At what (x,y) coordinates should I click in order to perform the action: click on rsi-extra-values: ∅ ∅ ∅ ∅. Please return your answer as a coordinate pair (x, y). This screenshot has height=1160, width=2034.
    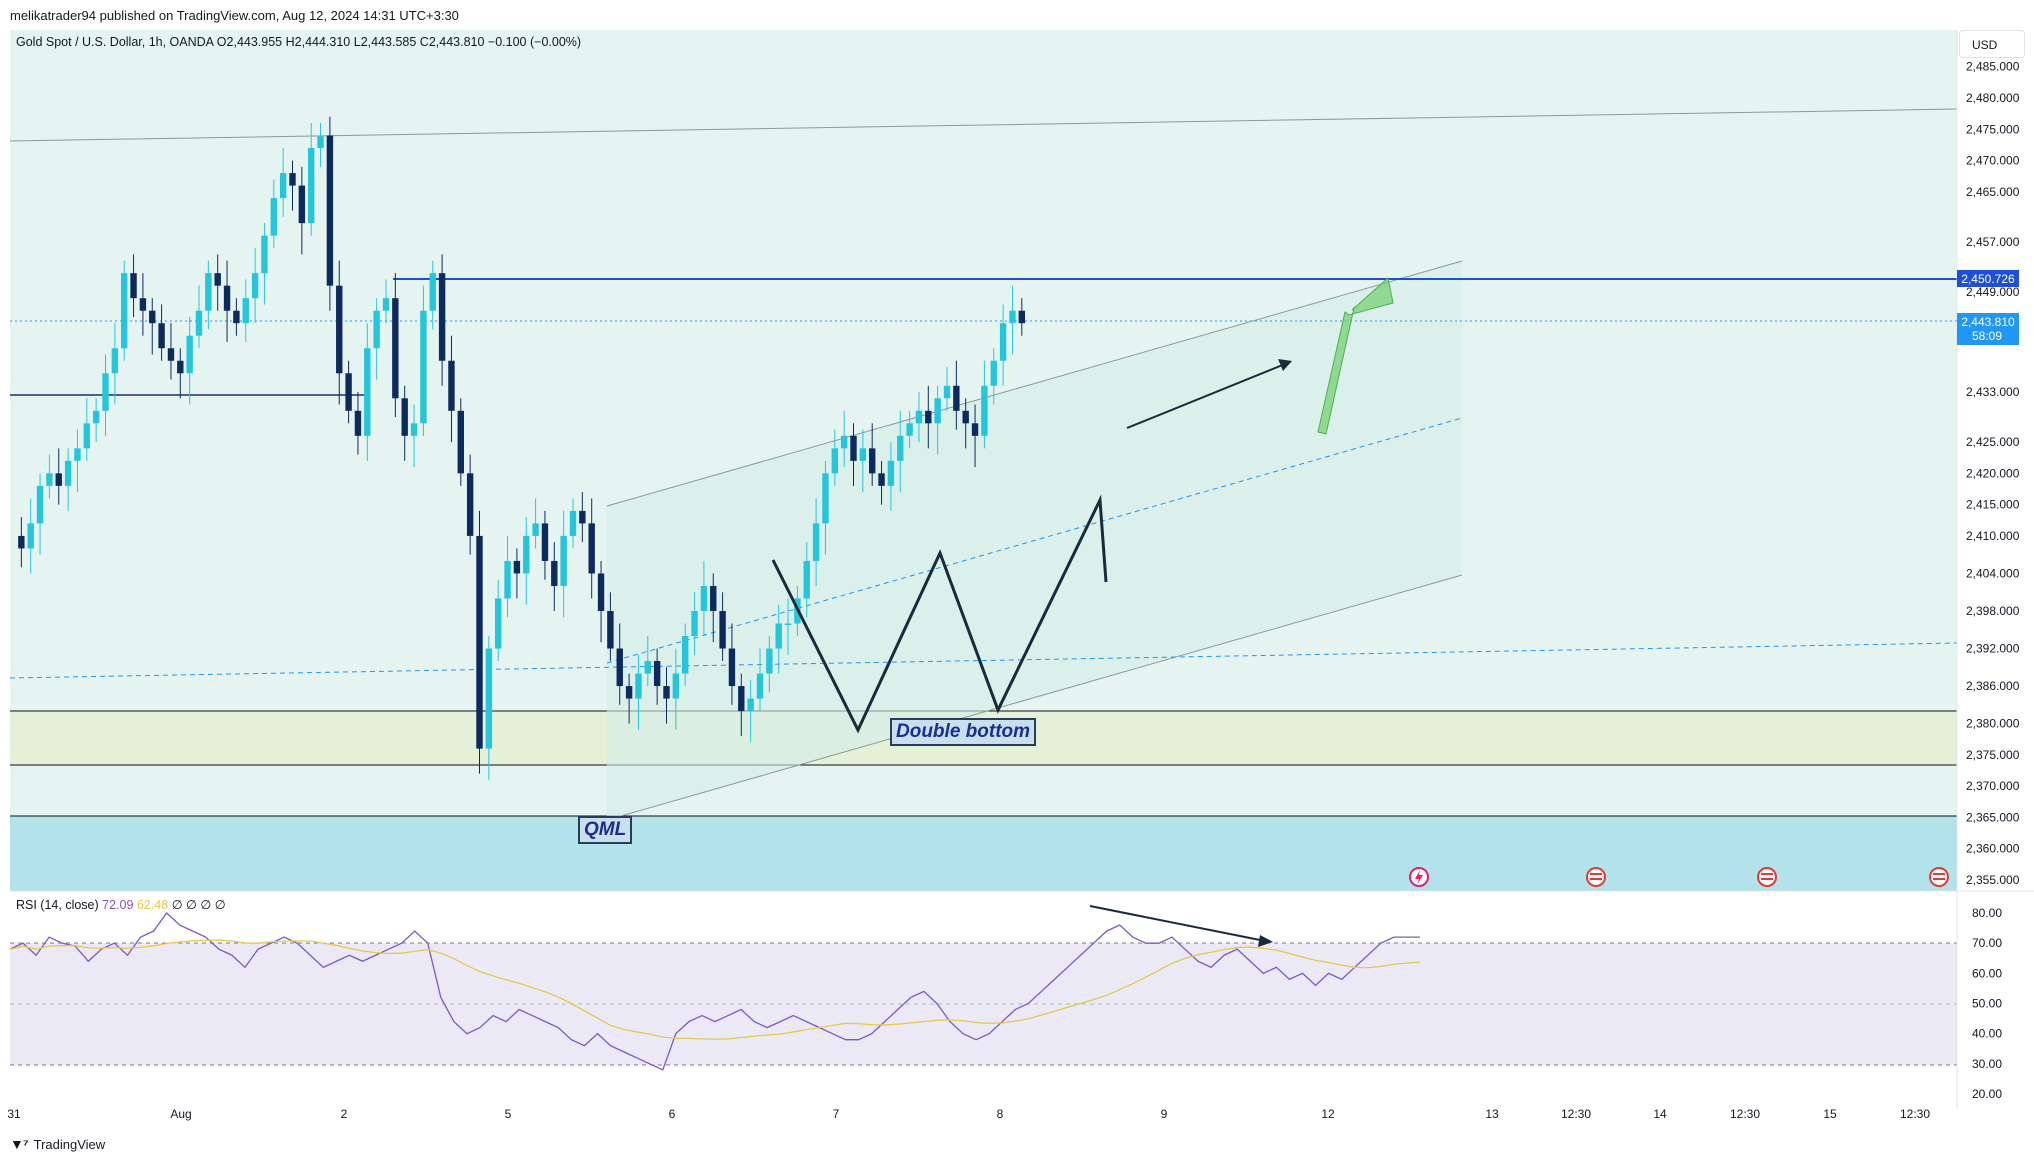
    Looking at the image, I should click on (198, 905).